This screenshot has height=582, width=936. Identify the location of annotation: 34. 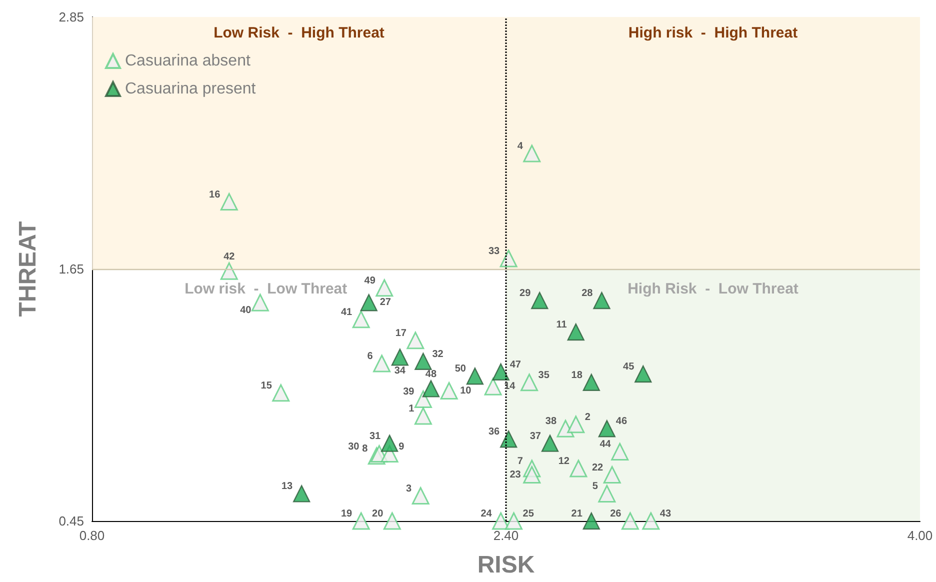
(400, 371).